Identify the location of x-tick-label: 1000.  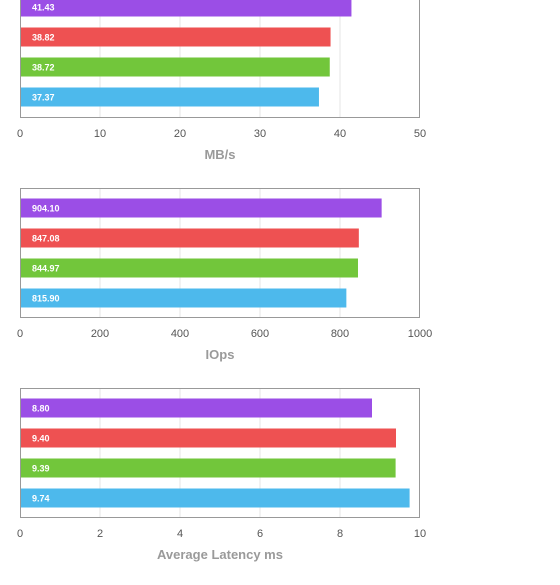
(420, 334).